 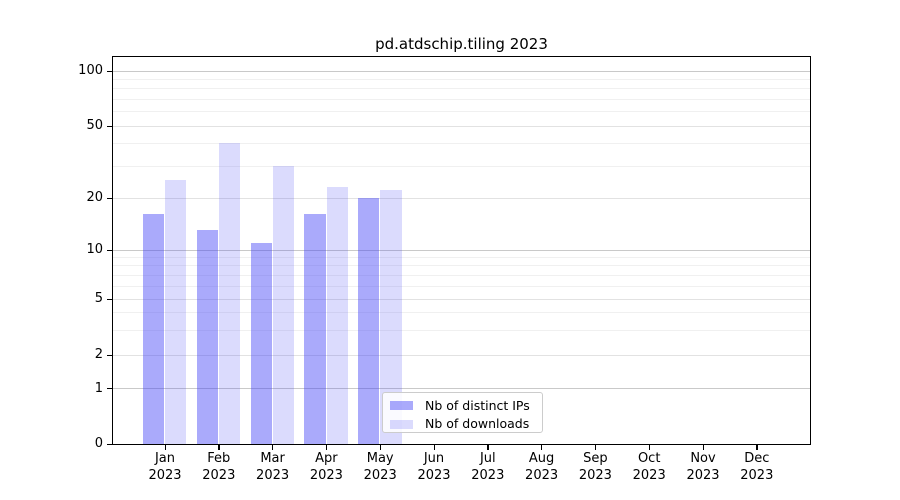 I want to click on y-tick-label: 0, so click(x=98, y=444).